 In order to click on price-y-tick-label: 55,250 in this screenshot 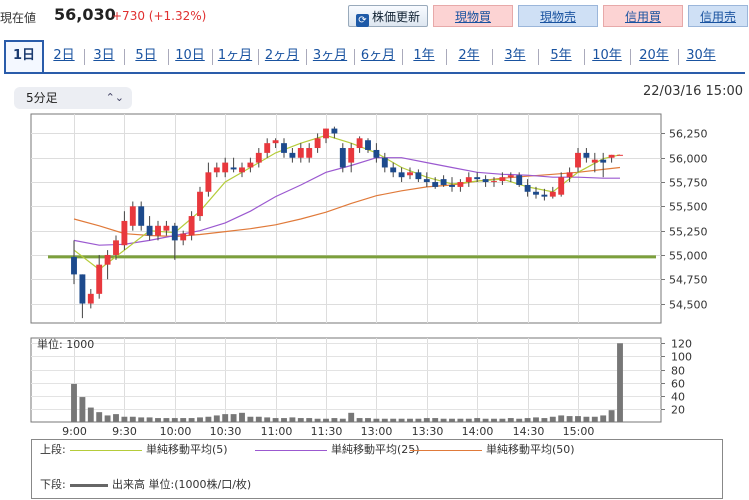, I will do `click(688, 232)`.